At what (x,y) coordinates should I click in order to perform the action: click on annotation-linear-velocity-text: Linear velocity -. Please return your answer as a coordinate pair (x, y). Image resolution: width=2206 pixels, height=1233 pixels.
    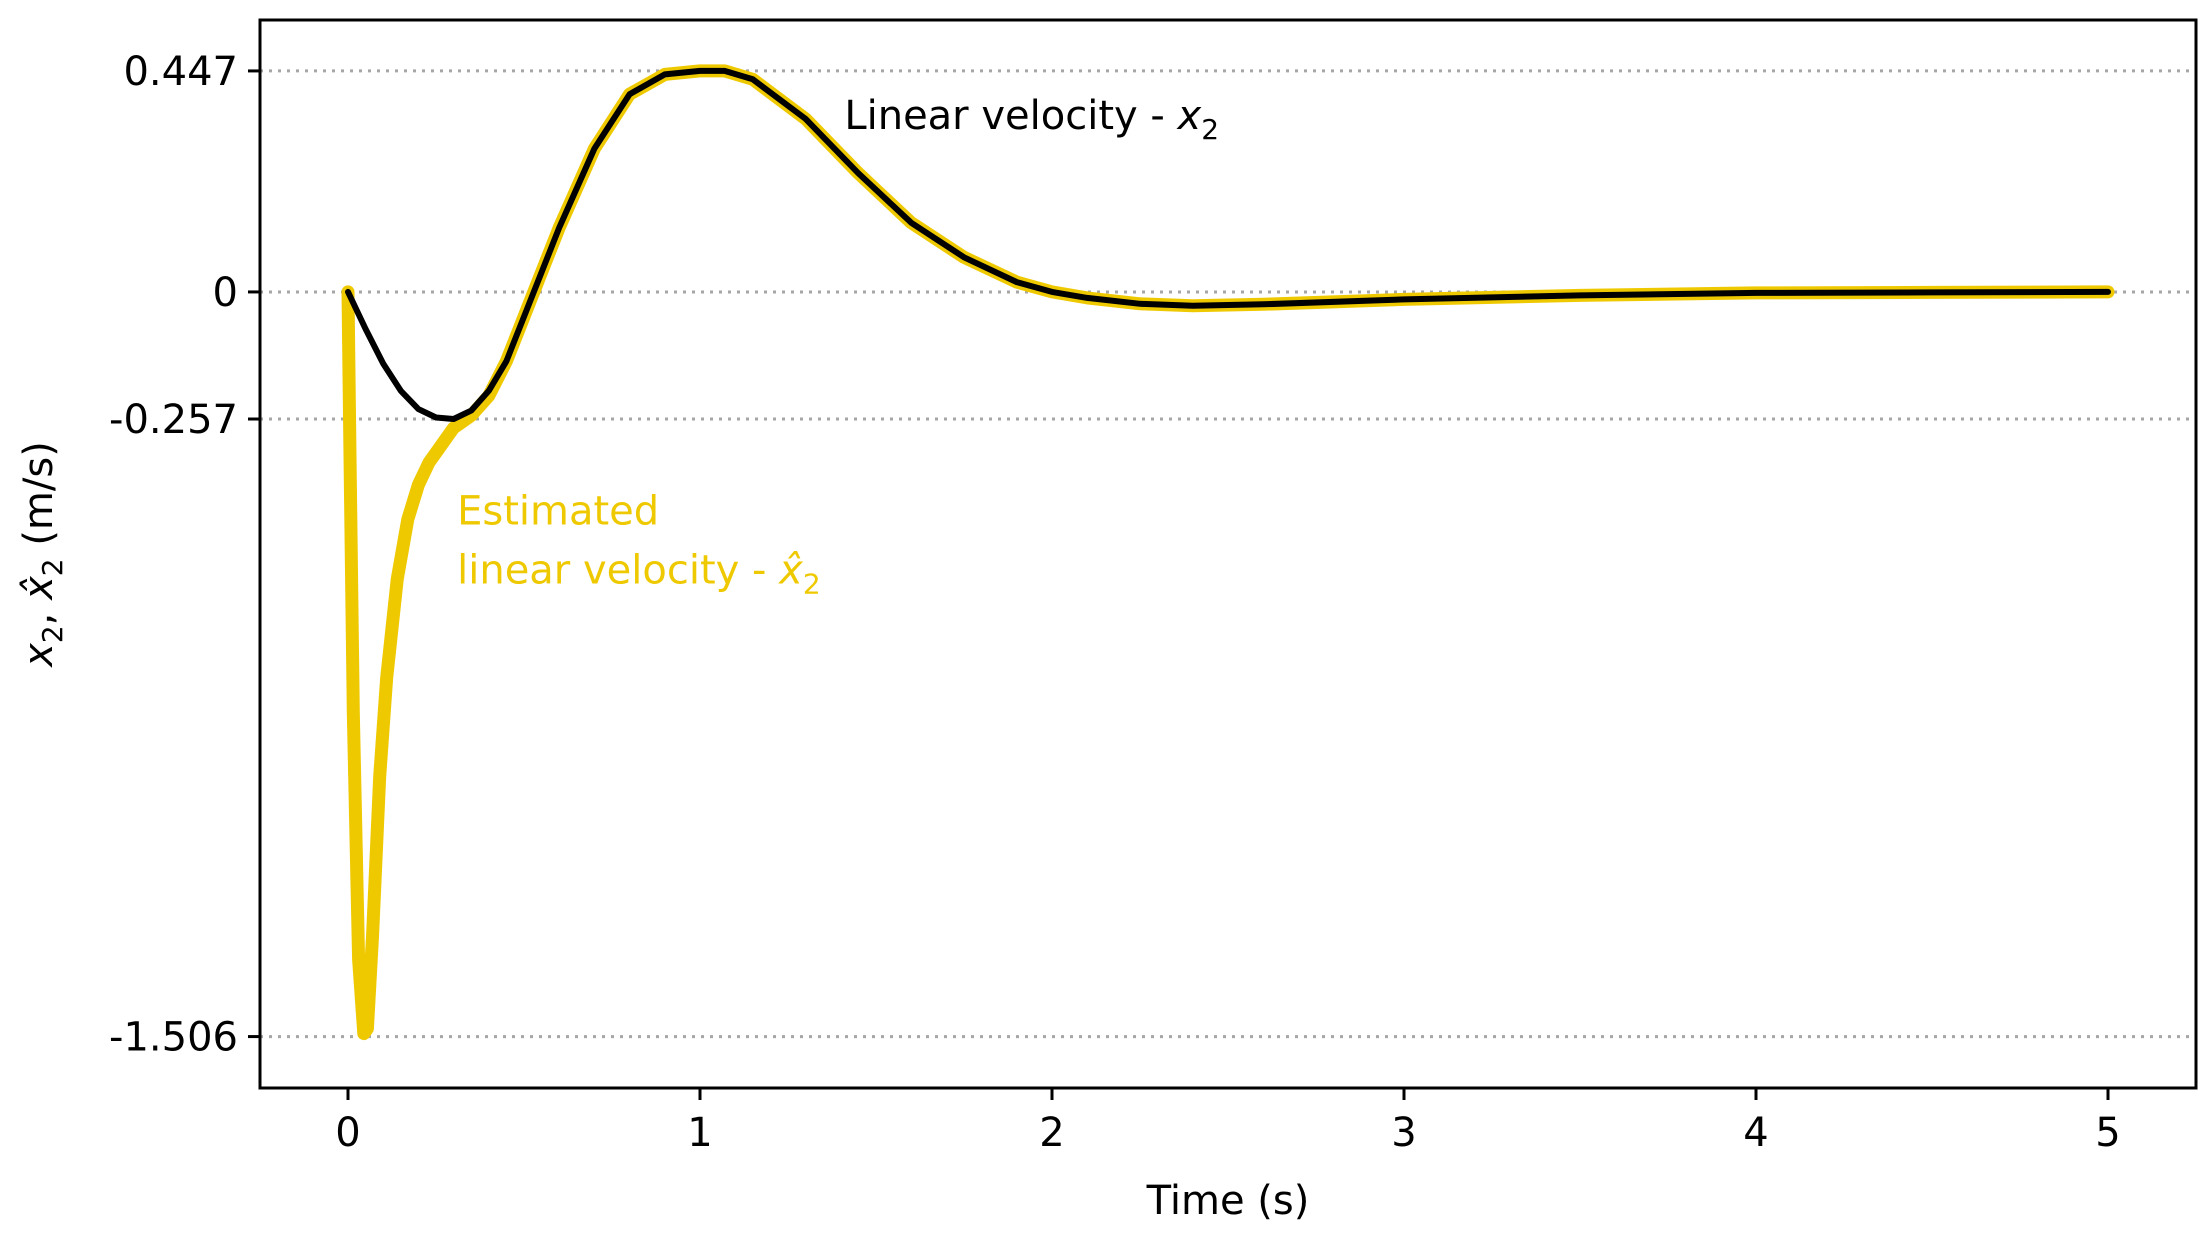
    Looking at the image, I should click on (1010, 116).